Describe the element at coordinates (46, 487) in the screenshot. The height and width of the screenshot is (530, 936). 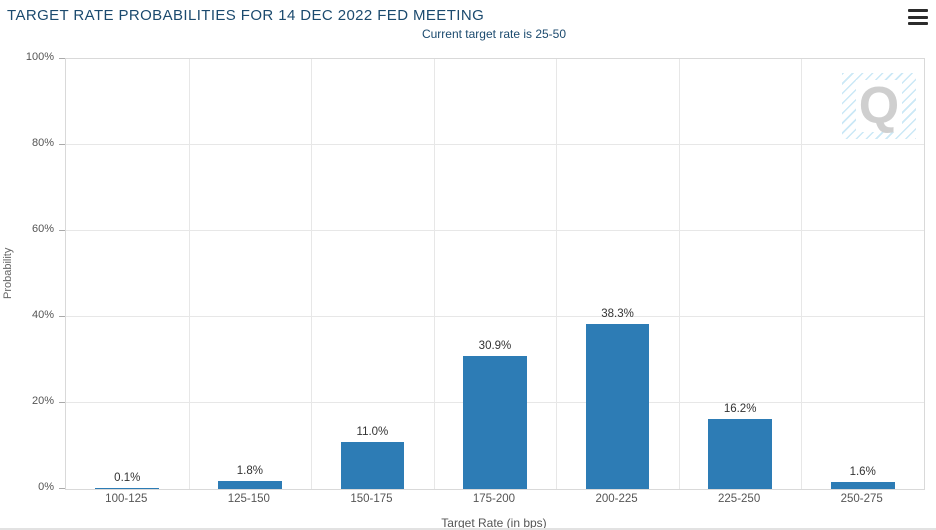
I see `y-tick-label: 0%` at that location.